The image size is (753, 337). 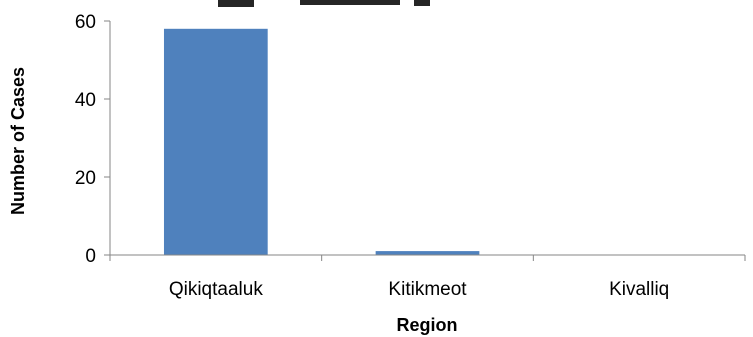 I want to click on title-fragment, so click(x=324, y=3).